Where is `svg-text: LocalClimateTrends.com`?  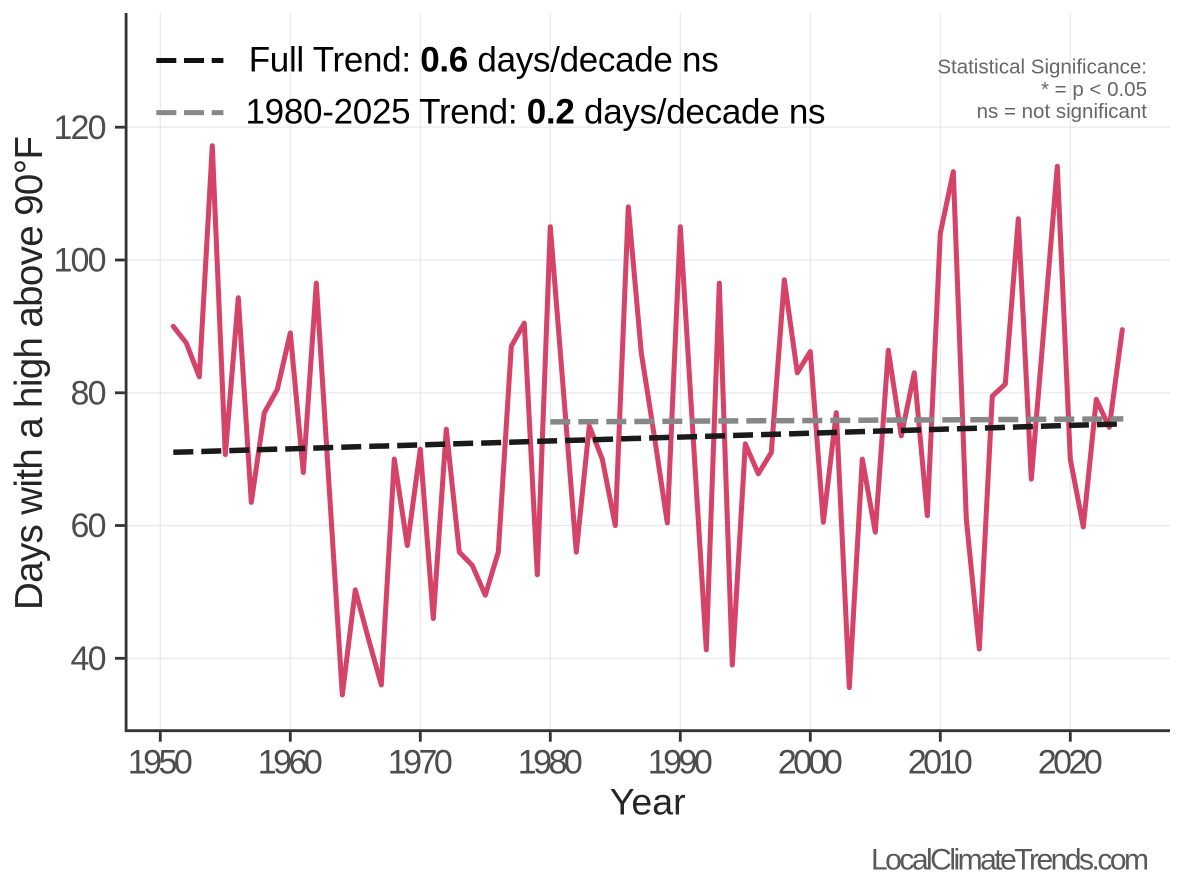 svg-text: LocalClimateTrends.com is located at coordinates (1010, 860).